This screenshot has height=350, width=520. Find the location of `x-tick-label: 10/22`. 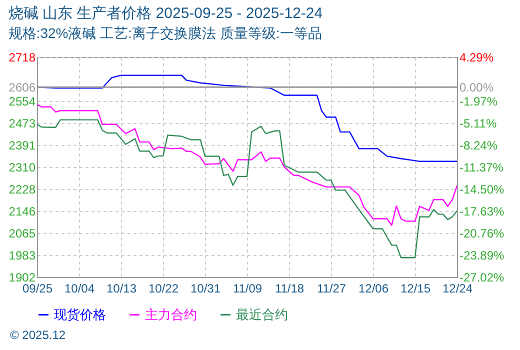

x-tick-label: 10/22 is located at coordinates (163, 289).